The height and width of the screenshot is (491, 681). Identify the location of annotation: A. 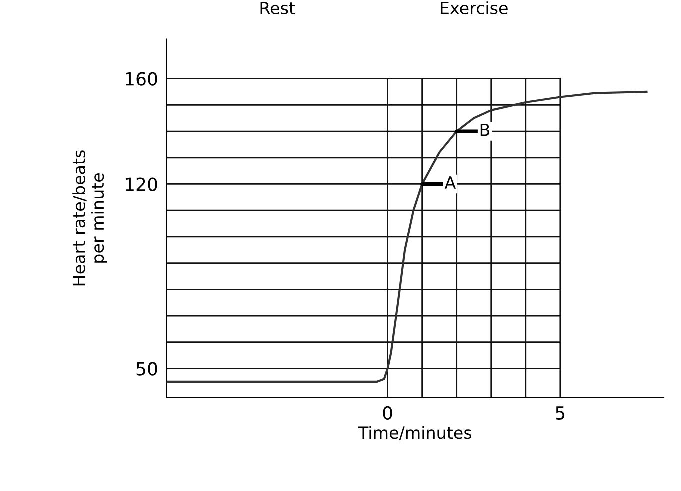
(450, 182).